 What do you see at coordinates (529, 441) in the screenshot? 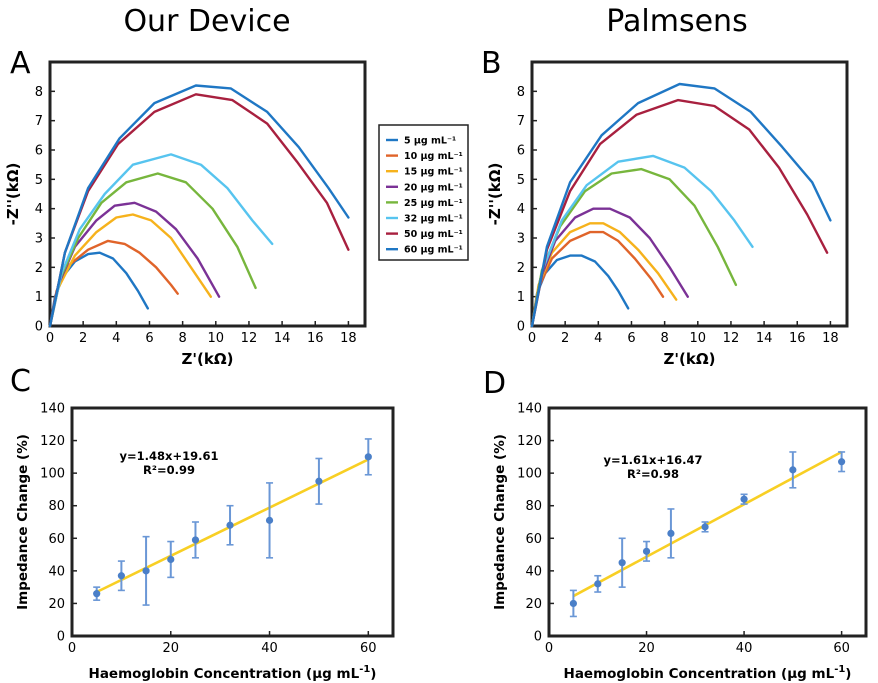
I see `y-tick-label: 120` at bounding box center [529, 441].